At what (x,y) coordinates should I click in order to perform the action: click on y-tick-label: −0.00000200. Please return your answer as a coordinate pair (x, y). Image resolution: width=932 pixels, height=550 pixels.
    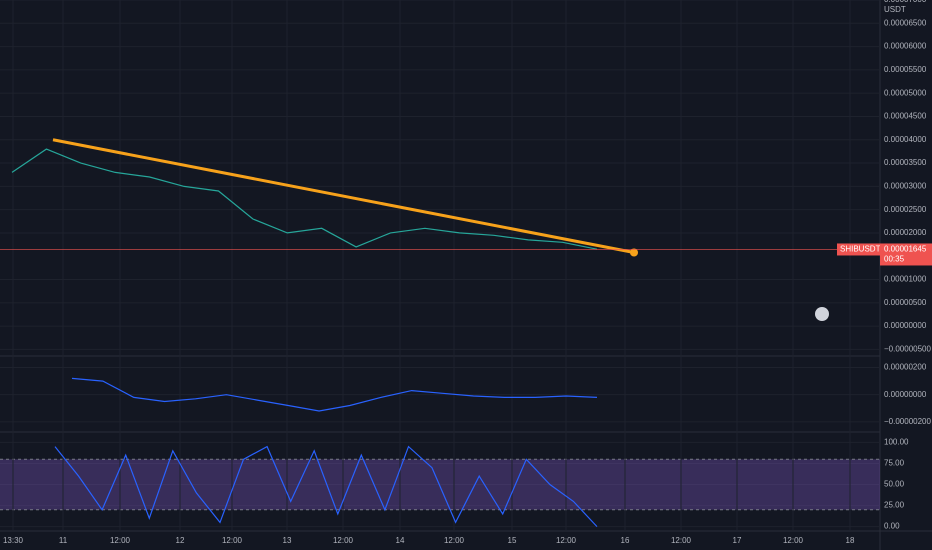
    Looking at the image, I should click on (907, 421).